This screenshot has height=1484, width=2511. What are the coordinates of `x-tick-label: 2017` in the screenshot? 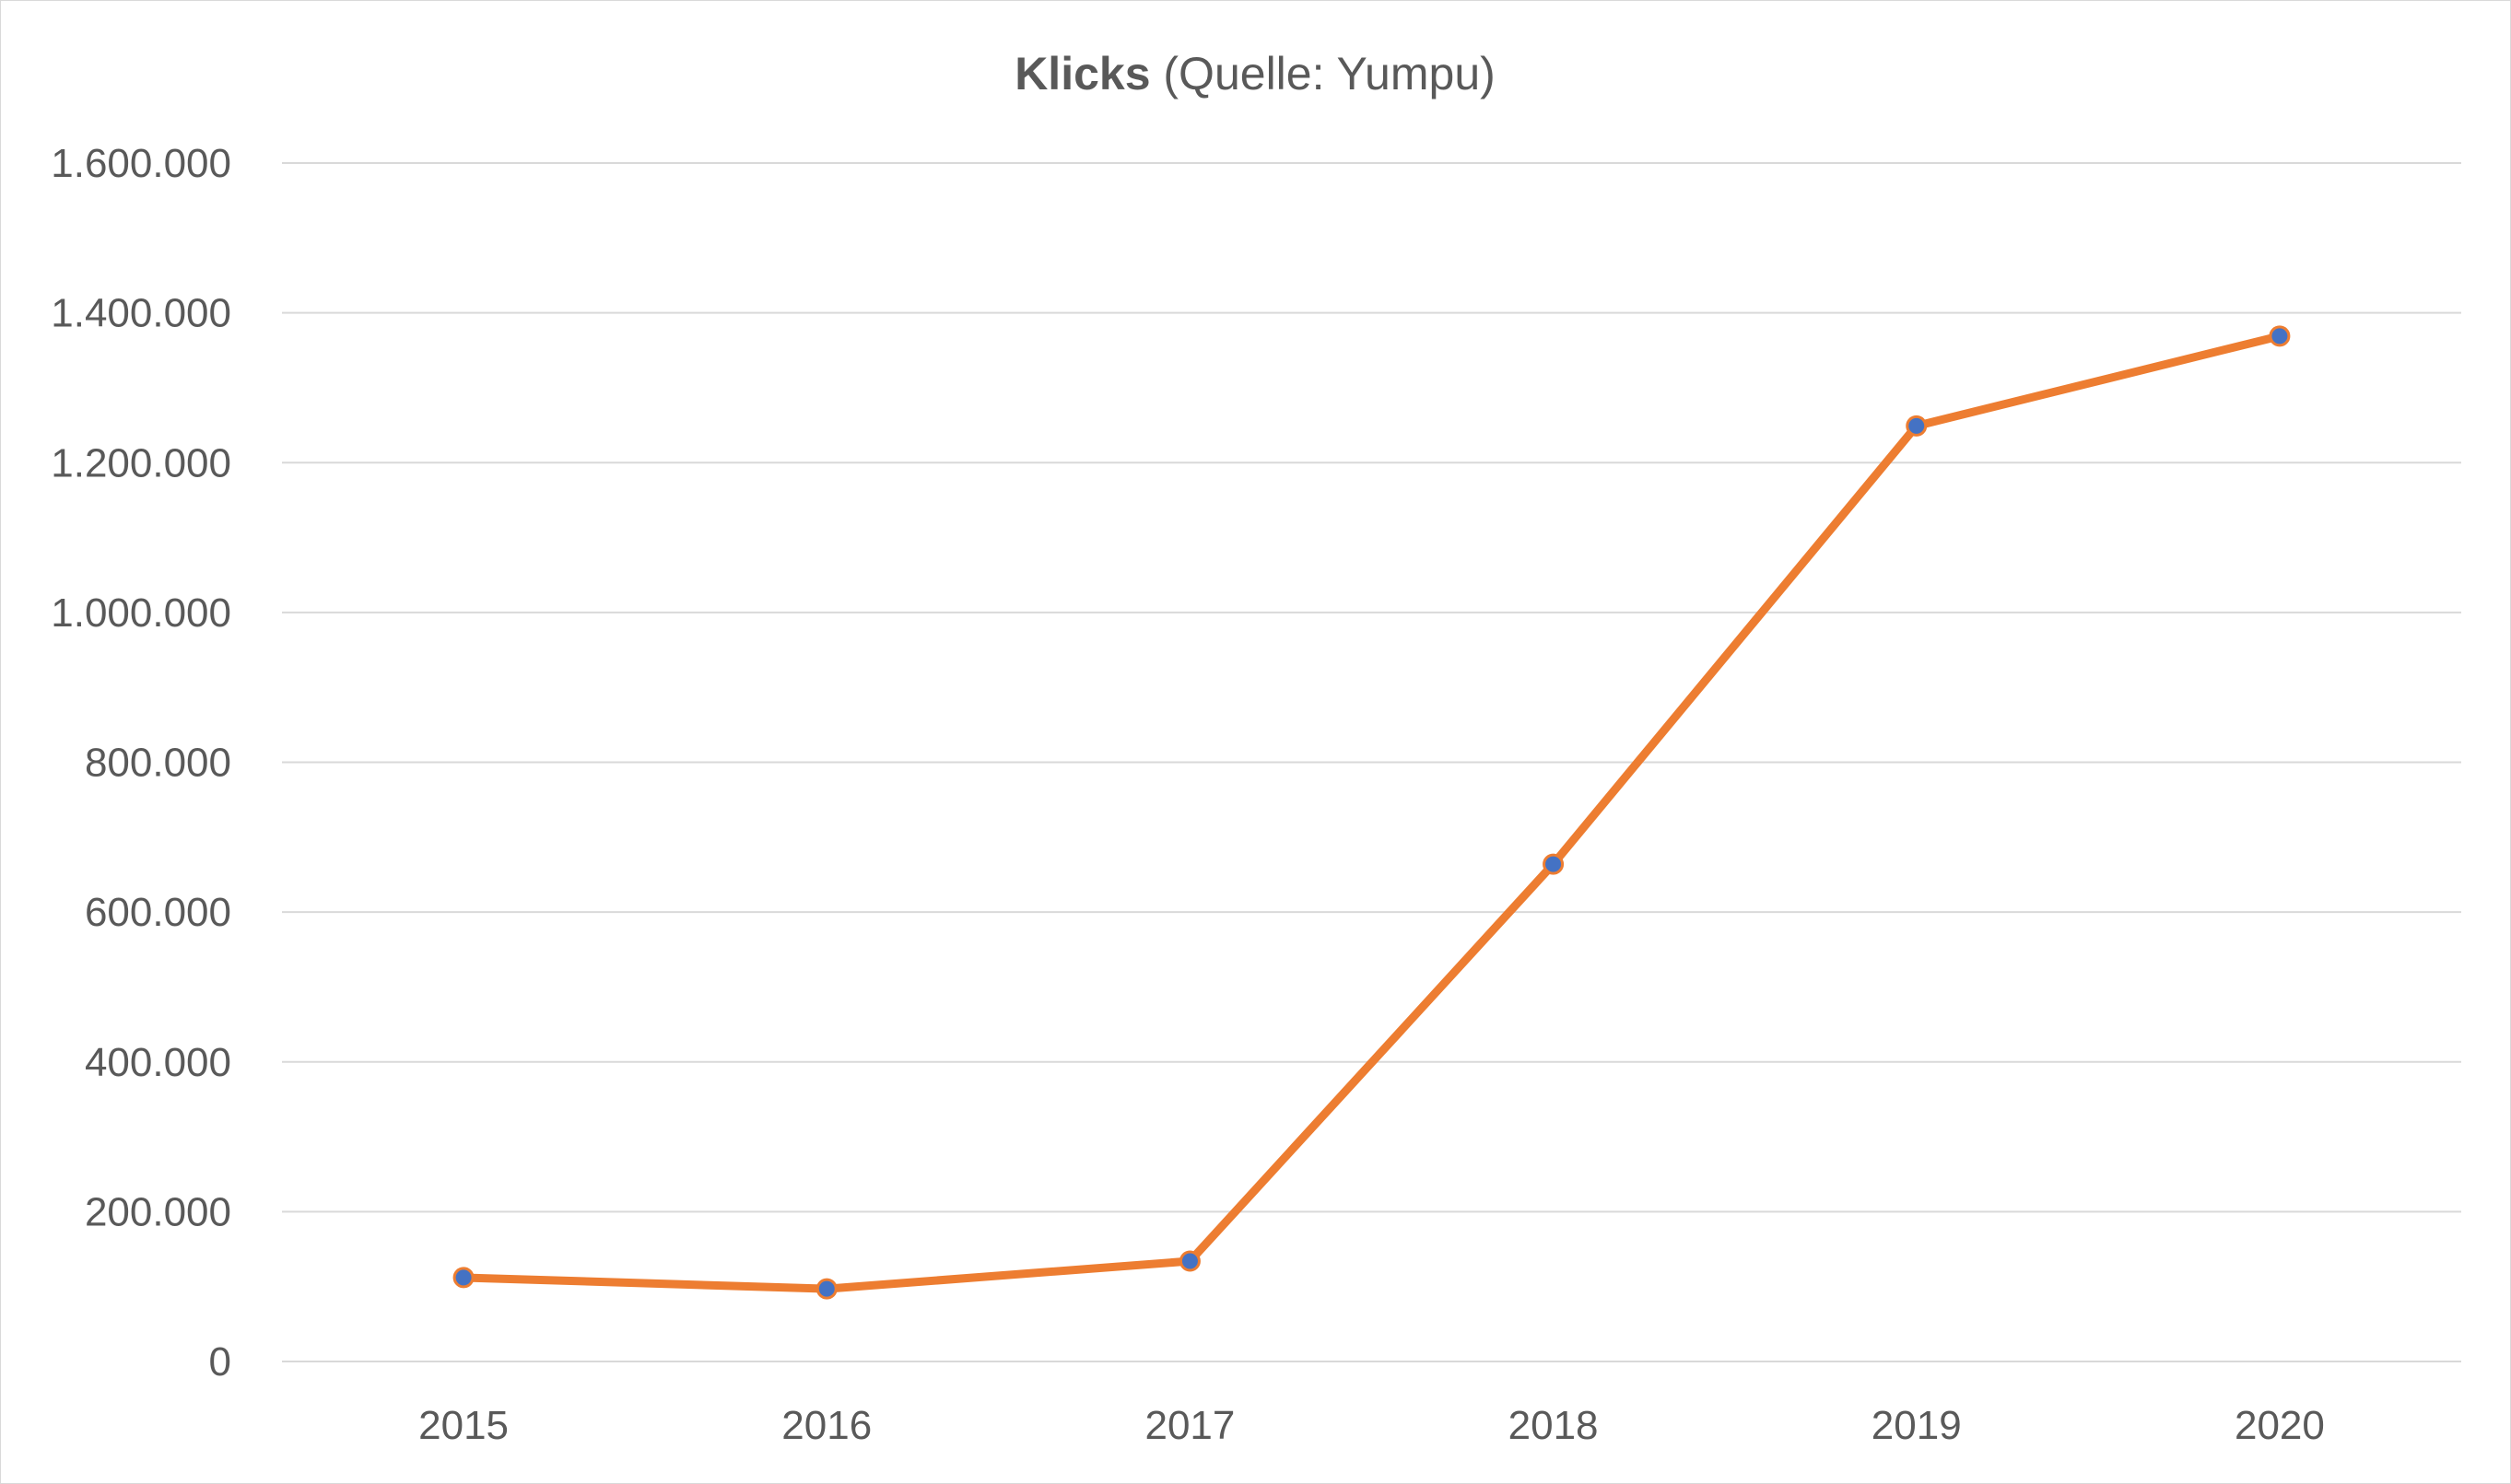 It's located at (1189, 1425).